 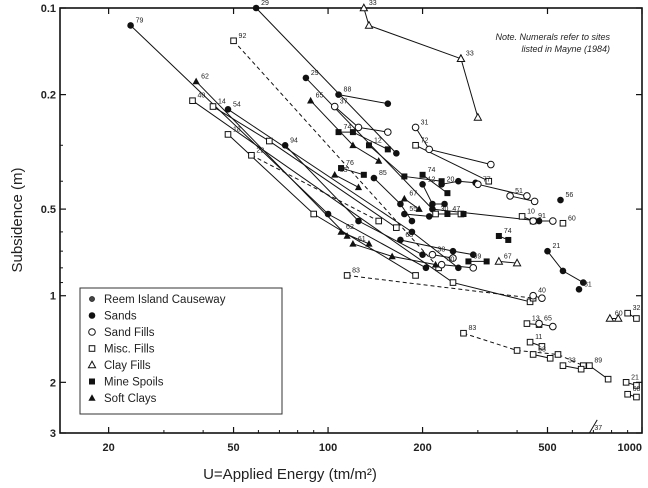 I want to click on legend-label: Clay Fills, so click(x=127, y=366).